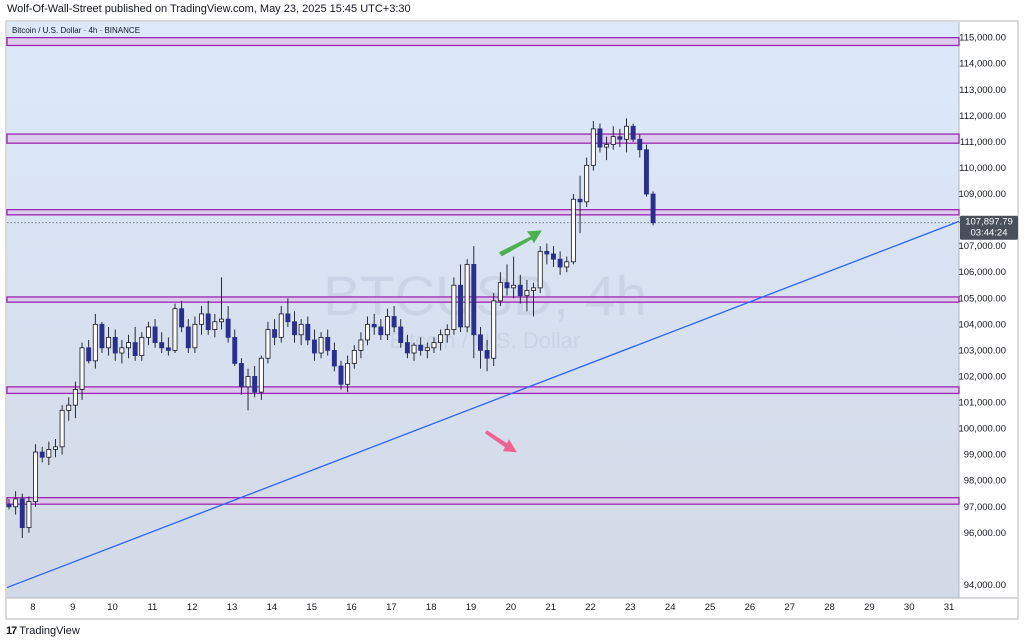 The width and height of the screenshot is (1024, 644). Describe the element at coordinates (982, 324) in the screenshot. I see `y-tick-label: 104,000.00` at that location.